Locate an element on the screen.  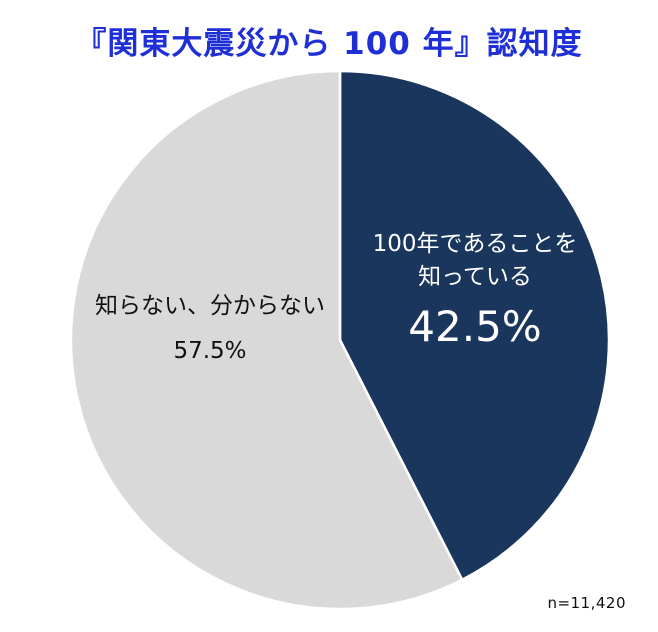
slice-label-unknown: 知らない、分からない 57.5% is located at coordinates (210, 329).